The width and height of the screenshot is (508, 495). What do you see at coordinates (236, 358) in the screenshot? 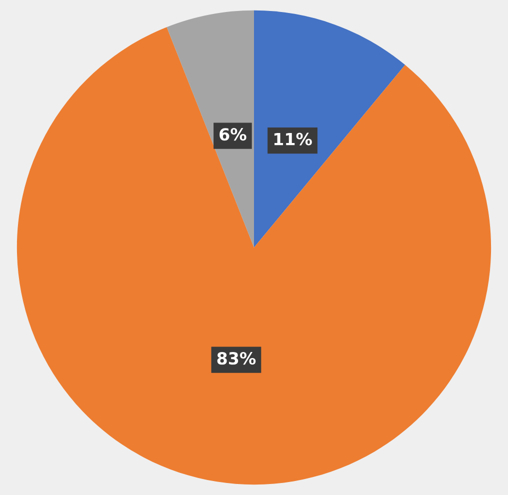
I see `data-label: 83%` at bounding box center [236, 358].